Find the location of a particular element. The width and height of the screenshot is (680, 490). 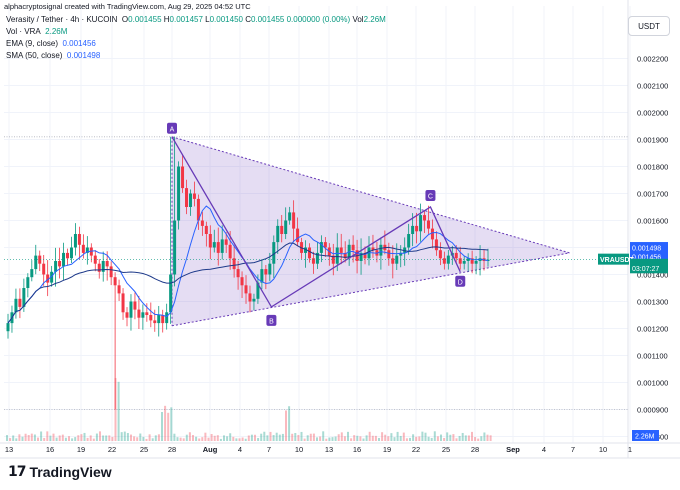

abcd-pattern-line is located at coordinates (316, 222).